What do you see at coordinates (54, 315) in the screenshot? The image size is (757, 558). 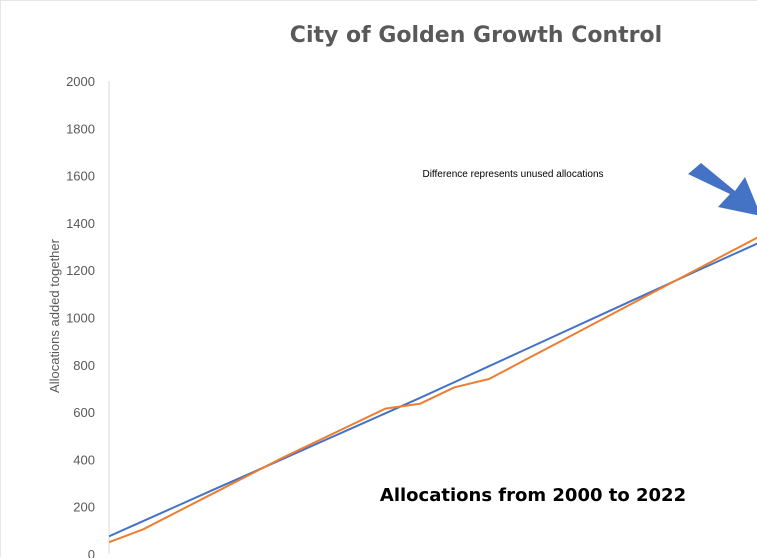 I see `y-axis-label: Allocations added together` at bounding box center [54, 315].